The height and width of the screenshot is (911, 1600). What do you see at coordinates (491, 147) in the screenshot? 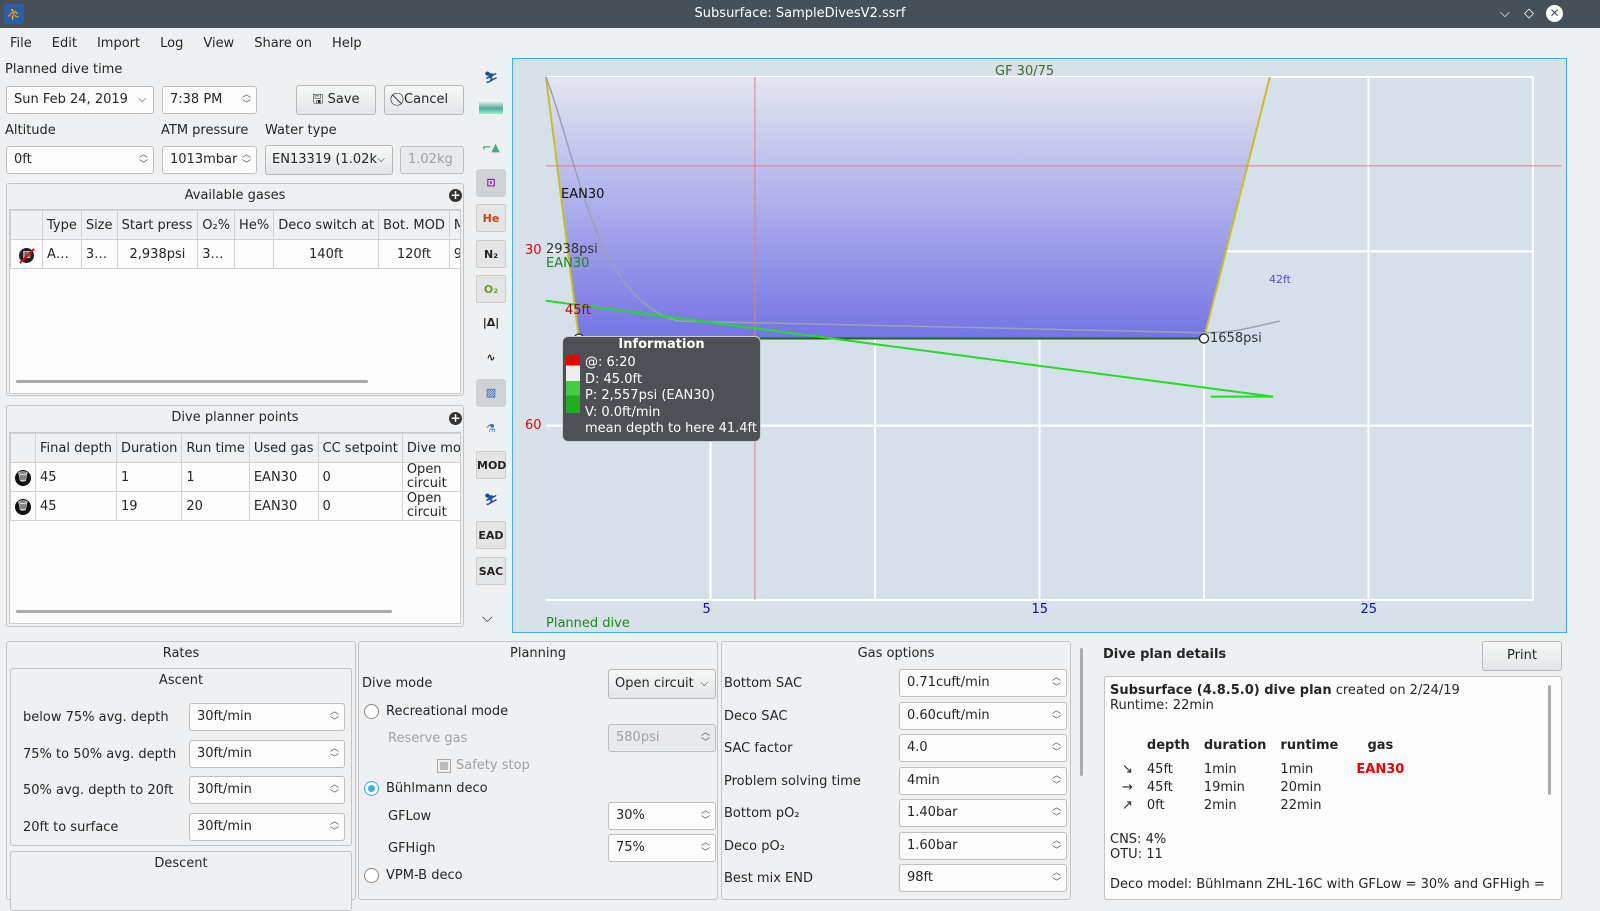
I see `toolbar-deco-icon: ⌐▲` at bounding box center [491, 147].